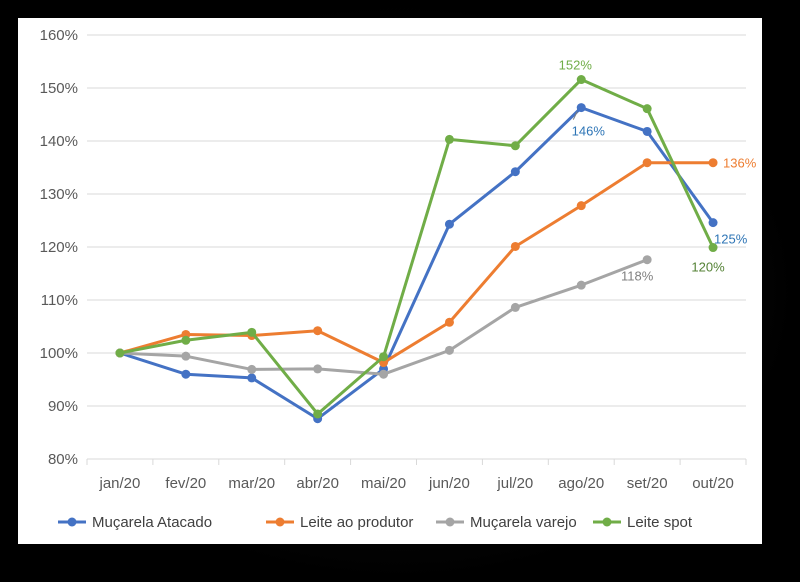 The image size is (800, 582). Describe the element at coordinates (660, 522) in the screenshot. I see `legend-label: Leite spot` at that location.